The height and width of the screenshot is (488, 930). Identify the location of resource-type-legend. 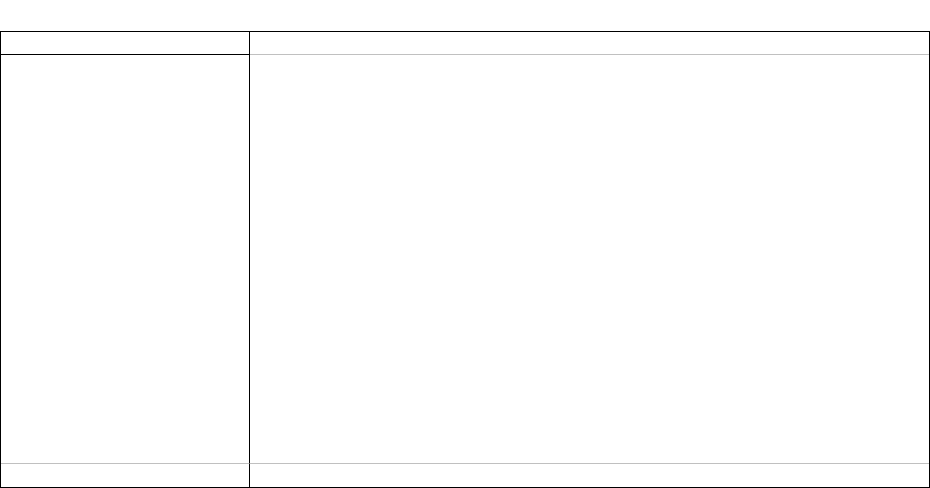
(465, 15).